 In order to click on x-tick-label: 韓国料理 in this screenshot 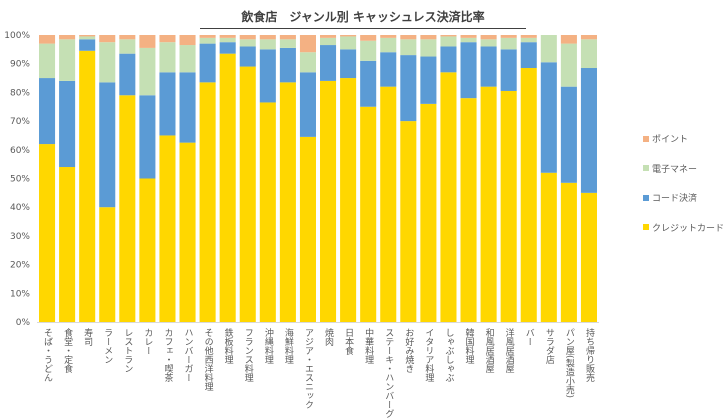, I will do `click(468, 346)`.